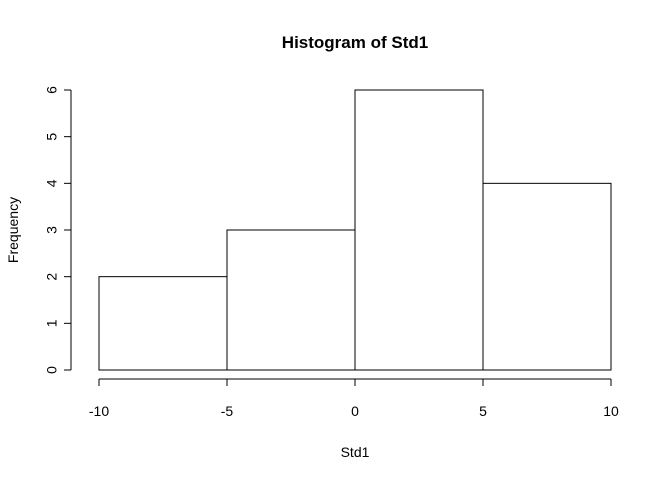 The width and height of the screenshot is (672, 480). I want to click on chart-title: Histogram of Std1, so click(355, 42).